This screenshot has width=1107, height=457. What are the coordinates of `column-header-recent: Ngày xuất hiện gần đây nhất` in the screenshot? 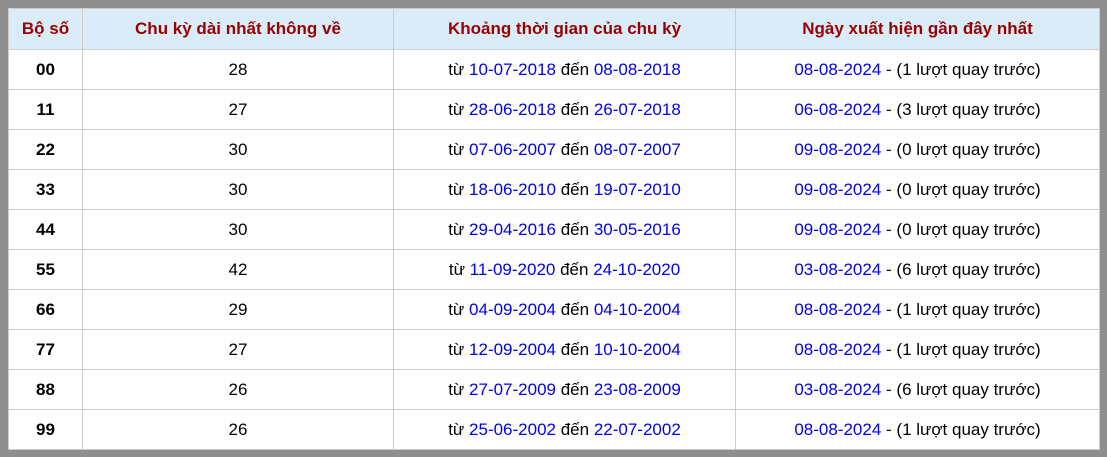 It's located at (917, 29).